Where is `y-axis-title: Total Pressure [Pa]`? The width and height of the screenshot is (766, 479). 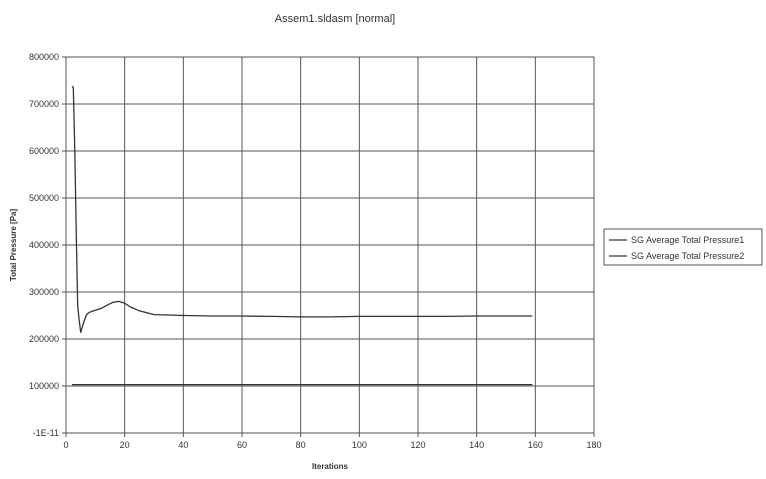 y-axis-title: Total Pressure [Pa] is located at coordinates (13, 245).